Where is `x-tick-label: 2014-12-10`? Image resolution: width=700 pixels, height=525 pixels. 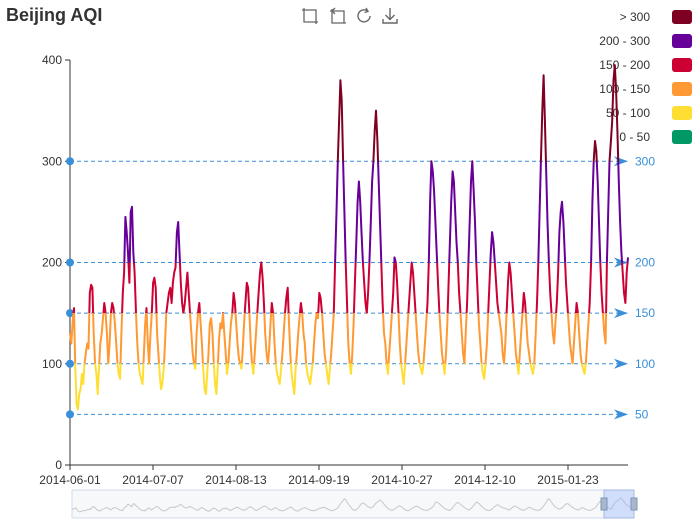
x-tick-label: 2014-12-10 is located at coordinates (485, 480).